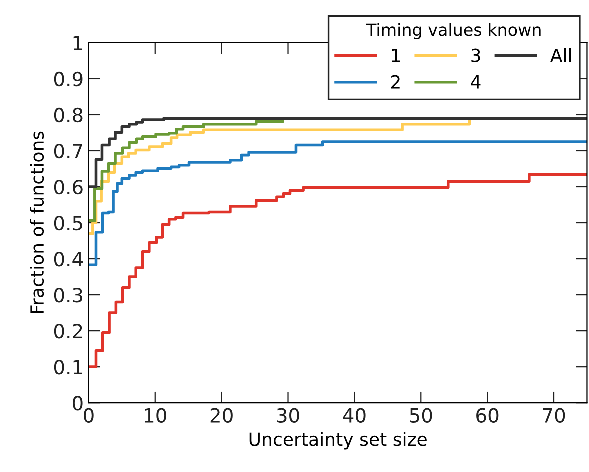 The image size is (589, 472). What do you see at coordinates (288, 415) in the screenshot?
I see `x-tick-label: 30` at bounding box center [288, 415].